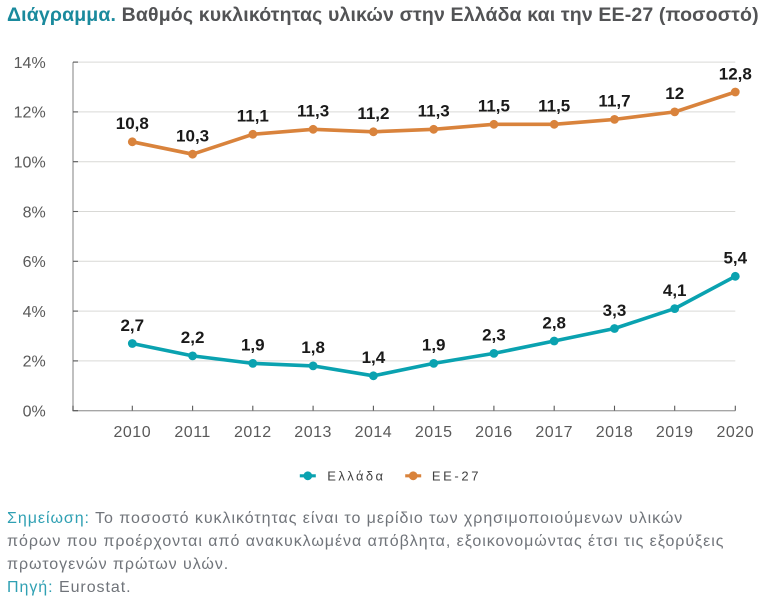  I want to click on svg-text: 2018, so click(615, 432).